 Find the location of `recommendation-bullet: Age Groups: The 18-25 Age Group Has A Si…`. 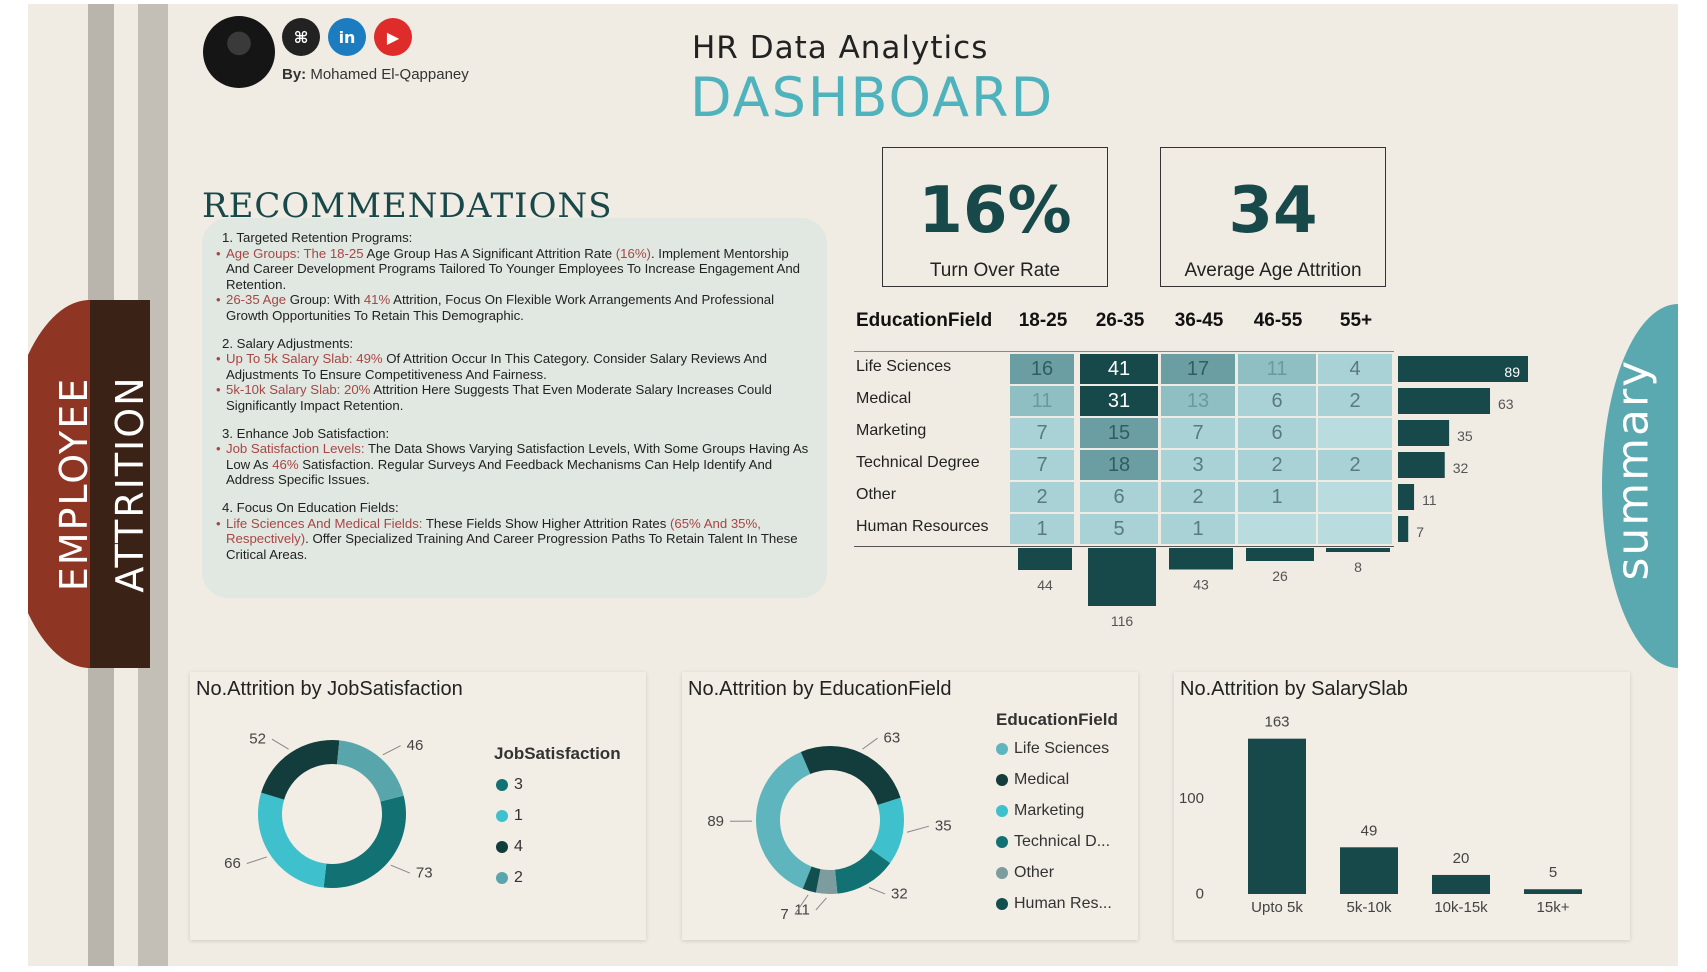

recommendation-bullet: Age Groups: The 18-25 Age Group Has A Si… is located at coordinates (514, 269).